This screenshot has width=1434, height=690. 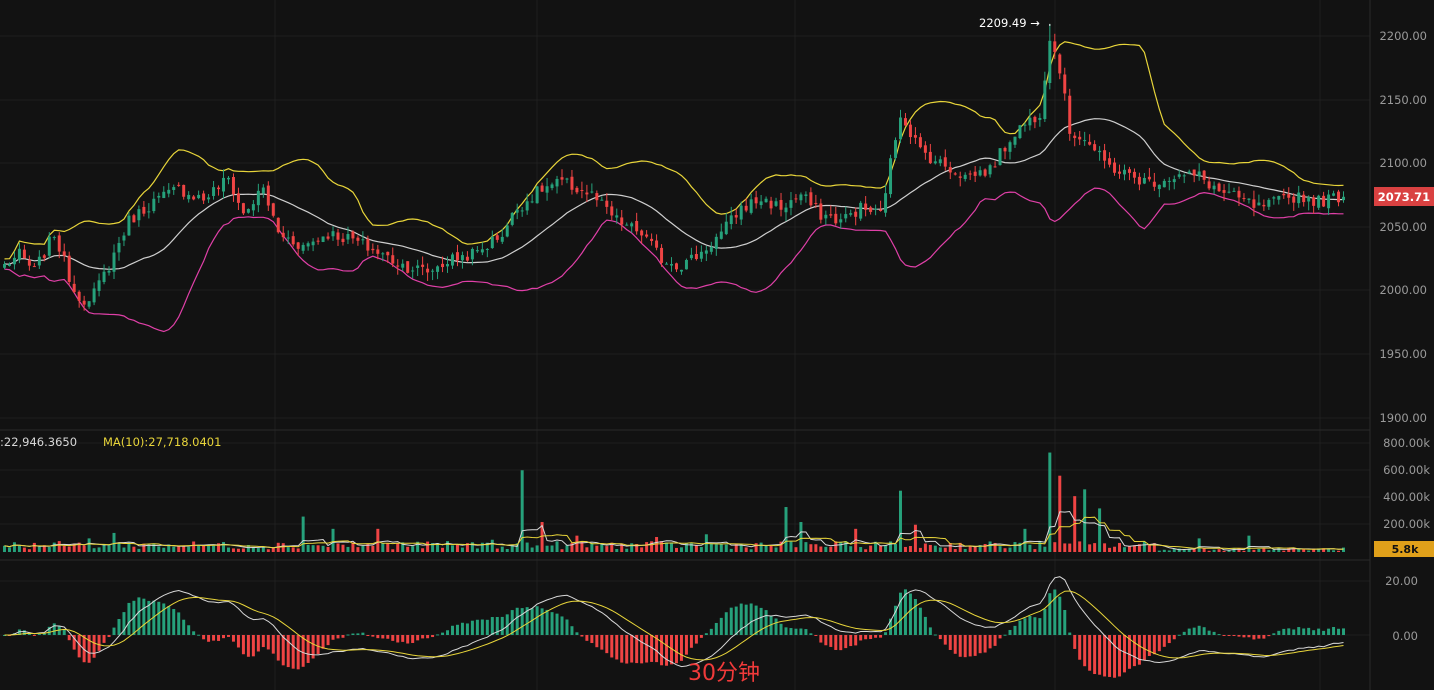 What do you see at coordinates (1404, 196) in the screenshot?
I see `current-price-badge` at bounding box center [1404, 196].